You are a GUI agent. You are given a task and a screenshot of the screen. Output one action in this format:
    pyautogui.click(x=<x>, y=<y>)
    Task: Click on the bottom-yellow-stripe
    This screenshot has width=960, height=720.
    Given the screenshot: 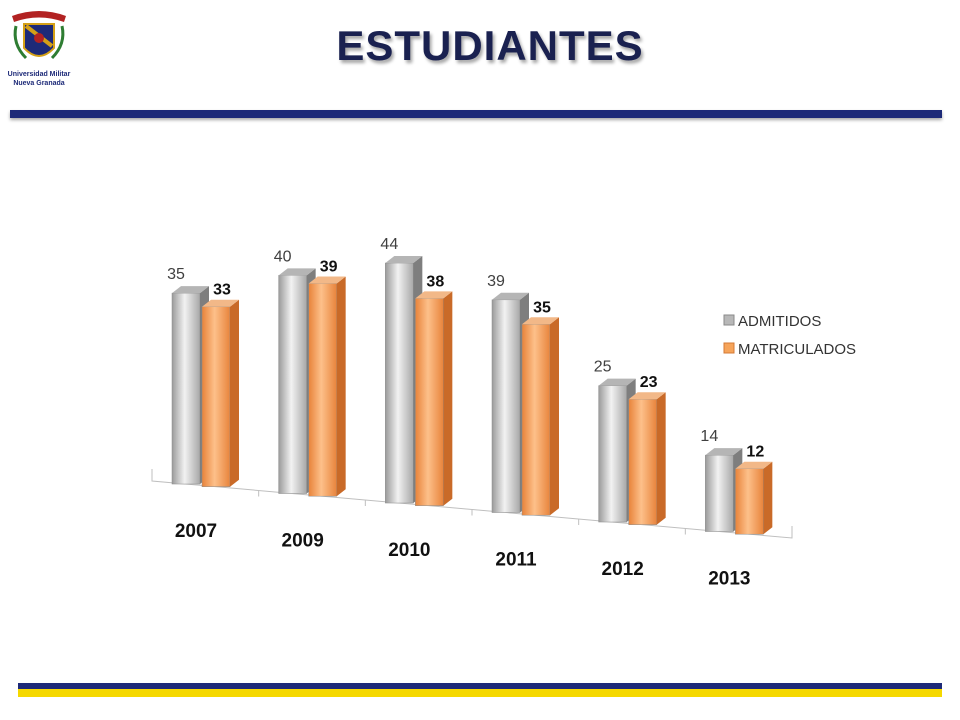 What is the action you would take?
    pyautogui.click(x=480, y=693)
    